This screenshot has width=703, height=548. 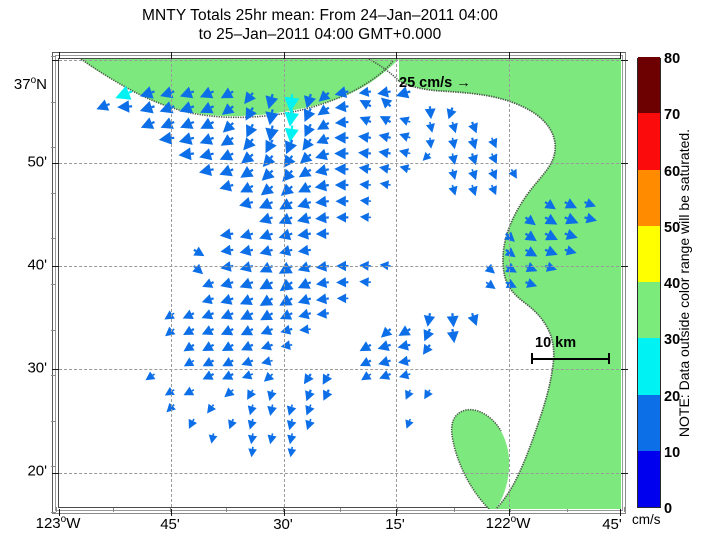 What do you see at coordinates (624, 266) in the screenshot?
I see `y-tick-right` at bounding box center [624, 266].